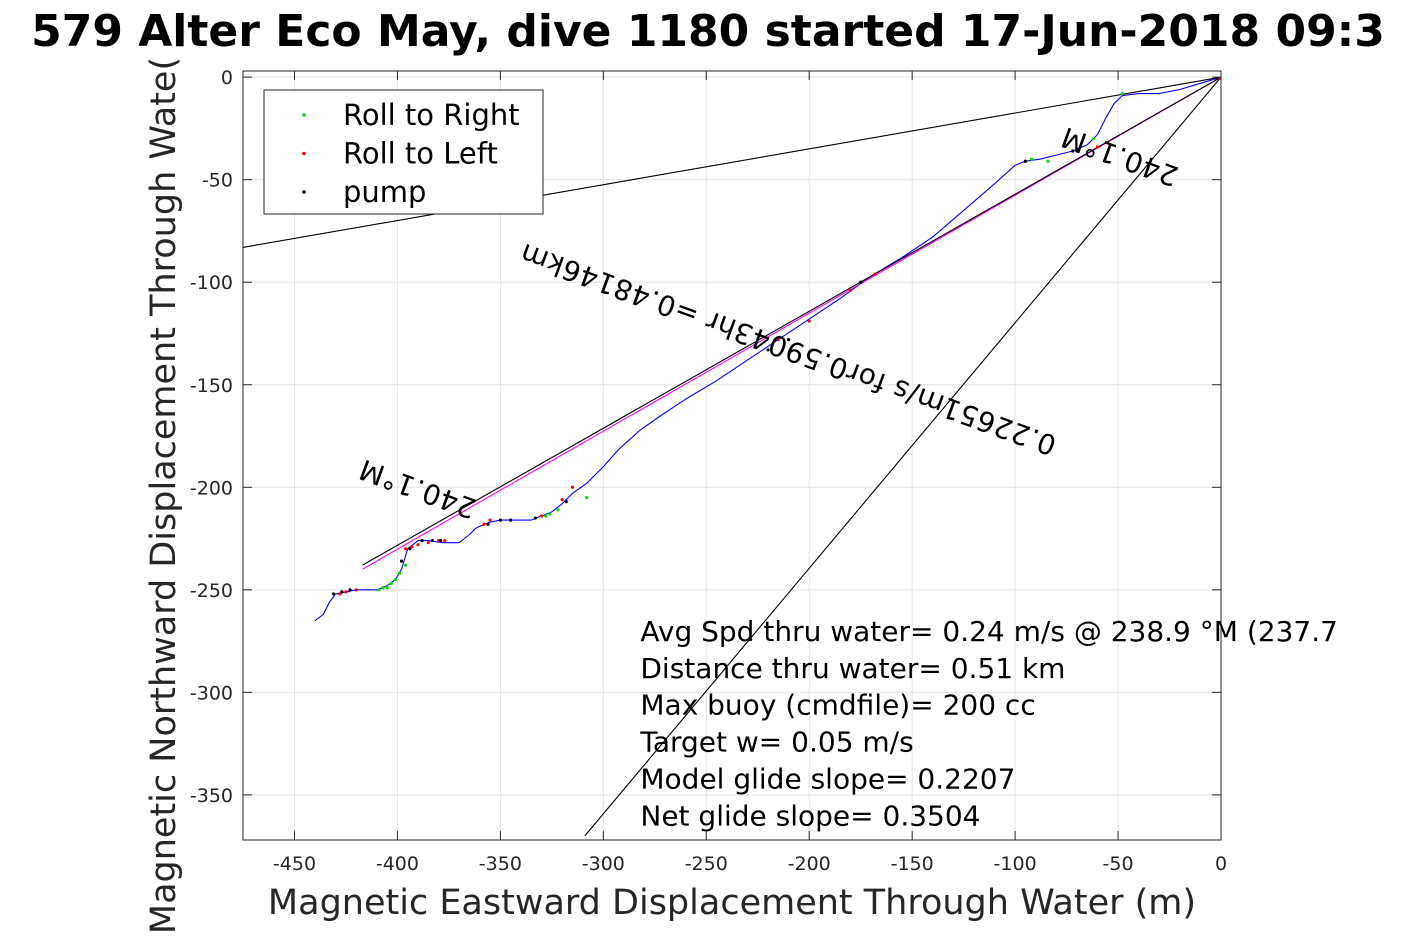 The width and height of the screenshot is (1417, 949). Describe the element at coordinates (211, 591) in the screenshot. I see `y-tick-label: -250` at that location.